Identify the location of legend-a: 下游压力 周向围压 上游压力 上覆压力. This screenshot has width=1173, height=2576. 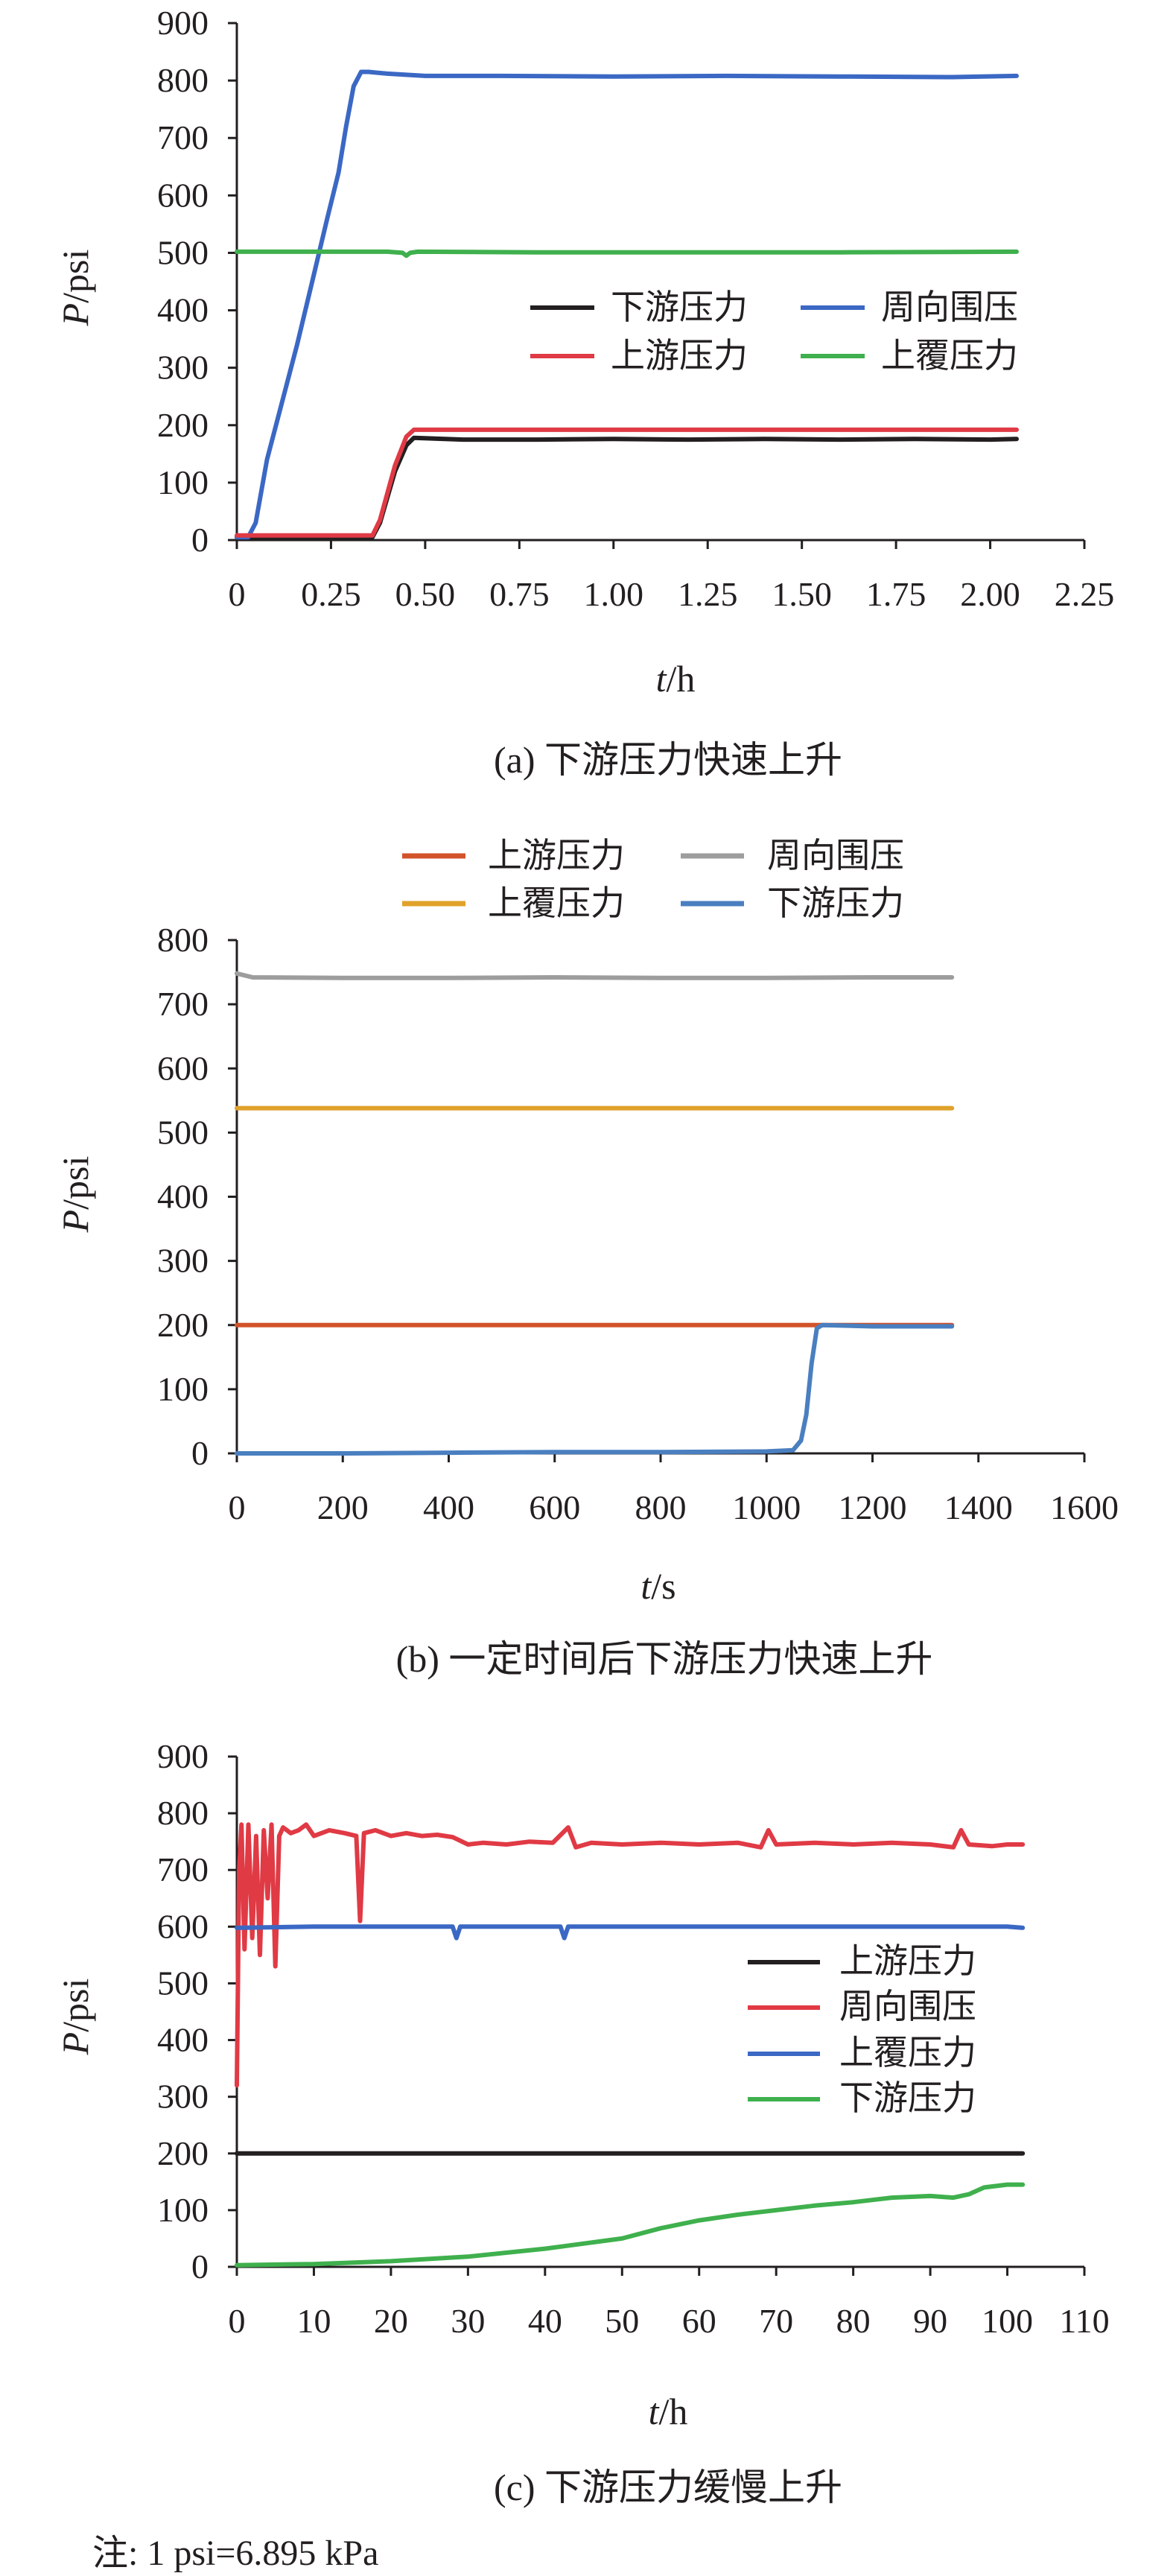
(774, 332).